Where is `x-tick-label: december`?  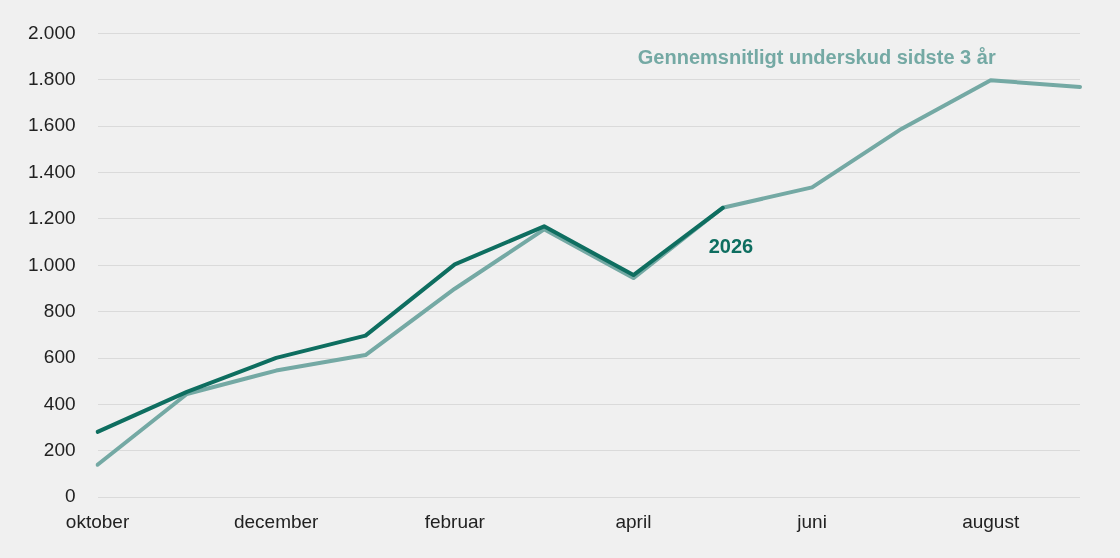
x-tick-label: december is located at coordinates (276, 521).